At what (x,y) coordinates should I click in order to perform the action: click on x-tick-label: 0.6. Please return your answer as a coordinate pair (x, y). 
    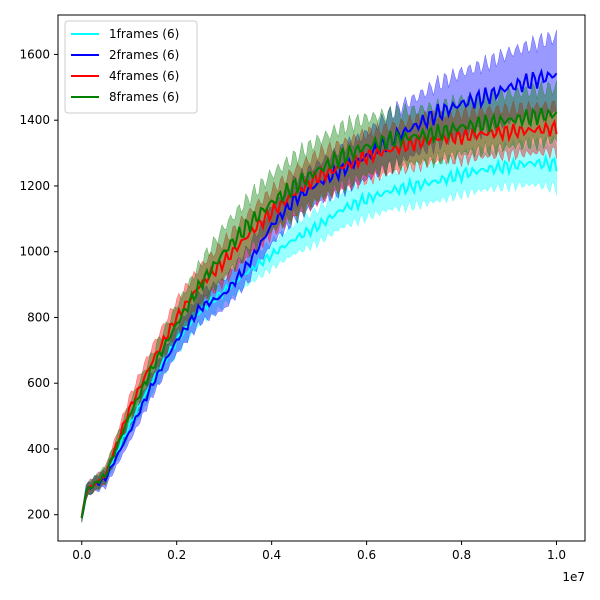
    Looking at the image, I should click on (366, 555).